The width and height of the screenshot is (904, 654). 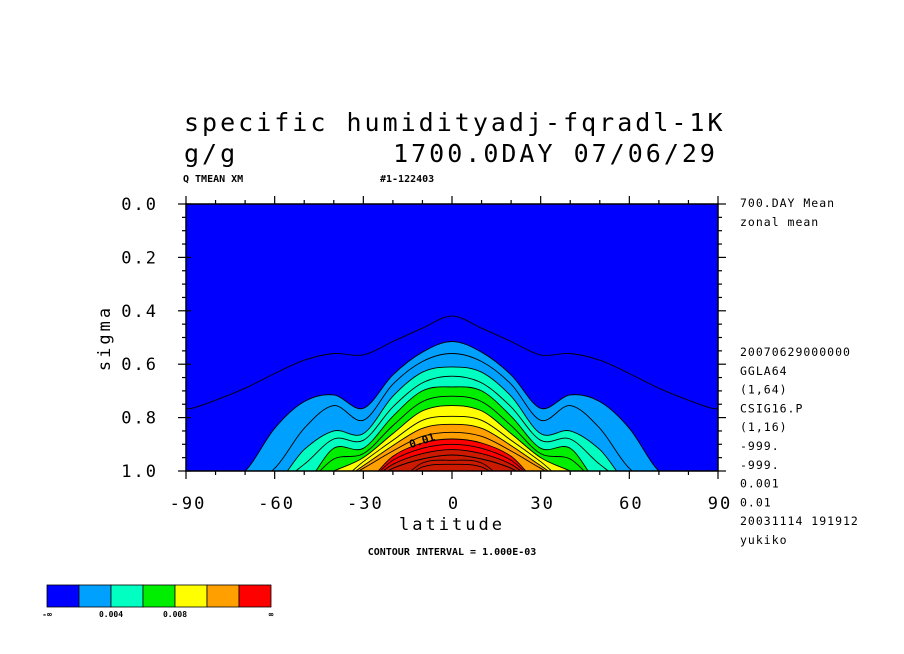 What do you see at coordinates (213, 179) in the screenshot?
I see `variable-label: Q TMEAN XM` at bounding box center [213, 179].